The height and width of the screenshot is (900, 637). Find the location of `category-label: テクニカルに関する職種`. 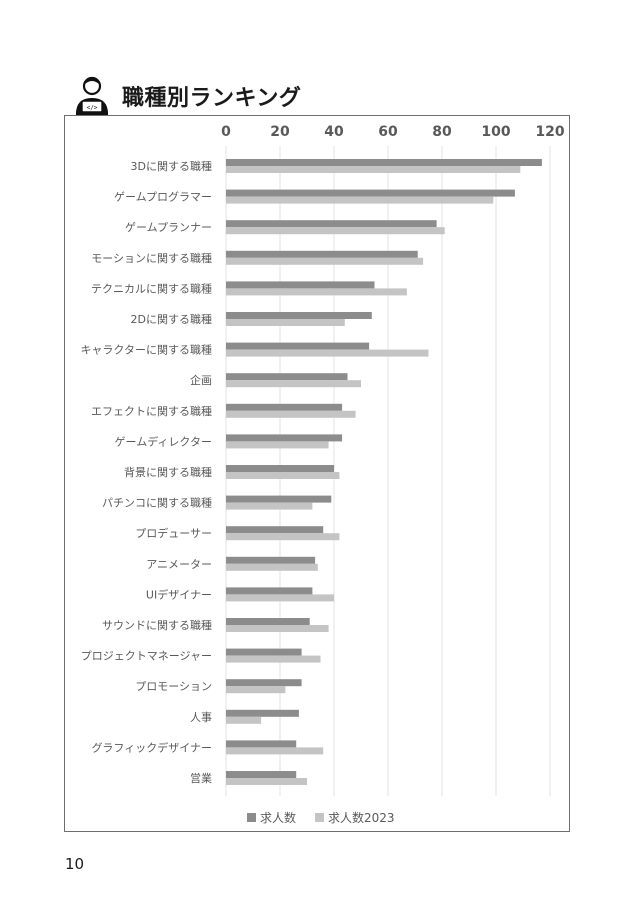

category-label: テクニカルに関する職種 is located at coordinates (151, 288).